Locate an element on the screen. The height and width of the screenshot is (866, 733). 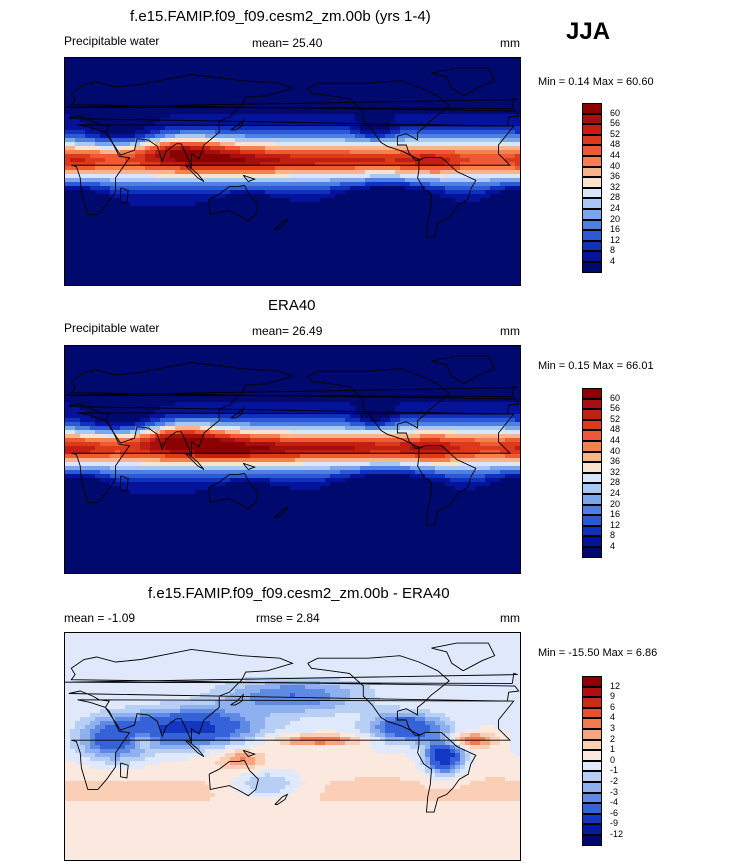
panel2-title: ERA40 is located at coordinates (292, 305).